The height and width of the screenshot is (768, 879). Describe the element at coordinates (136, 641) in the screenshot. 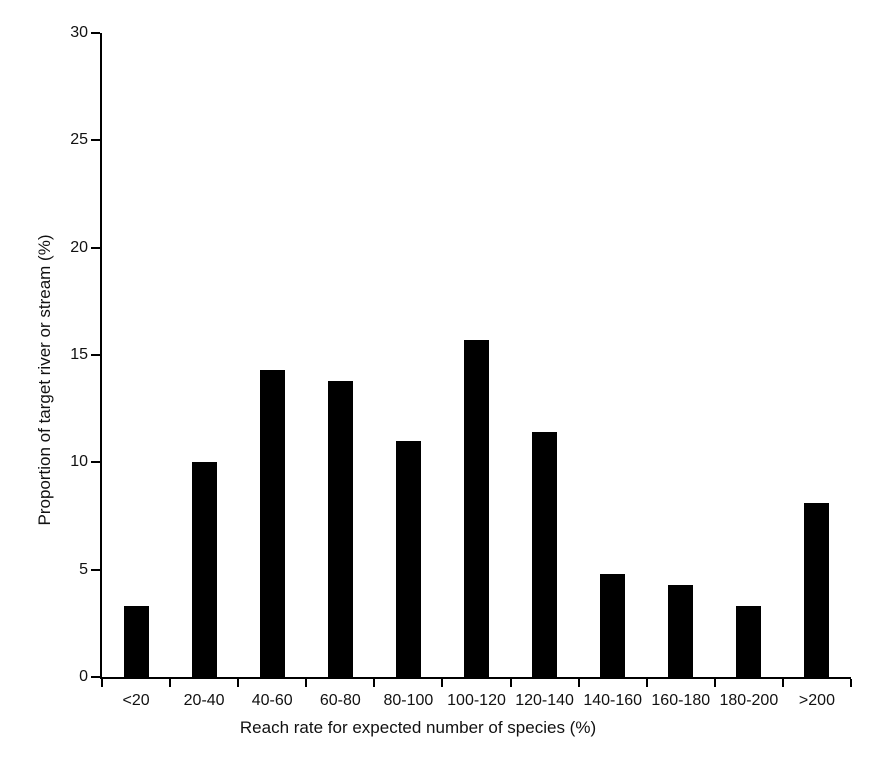

I see `bar-<20` at that location.